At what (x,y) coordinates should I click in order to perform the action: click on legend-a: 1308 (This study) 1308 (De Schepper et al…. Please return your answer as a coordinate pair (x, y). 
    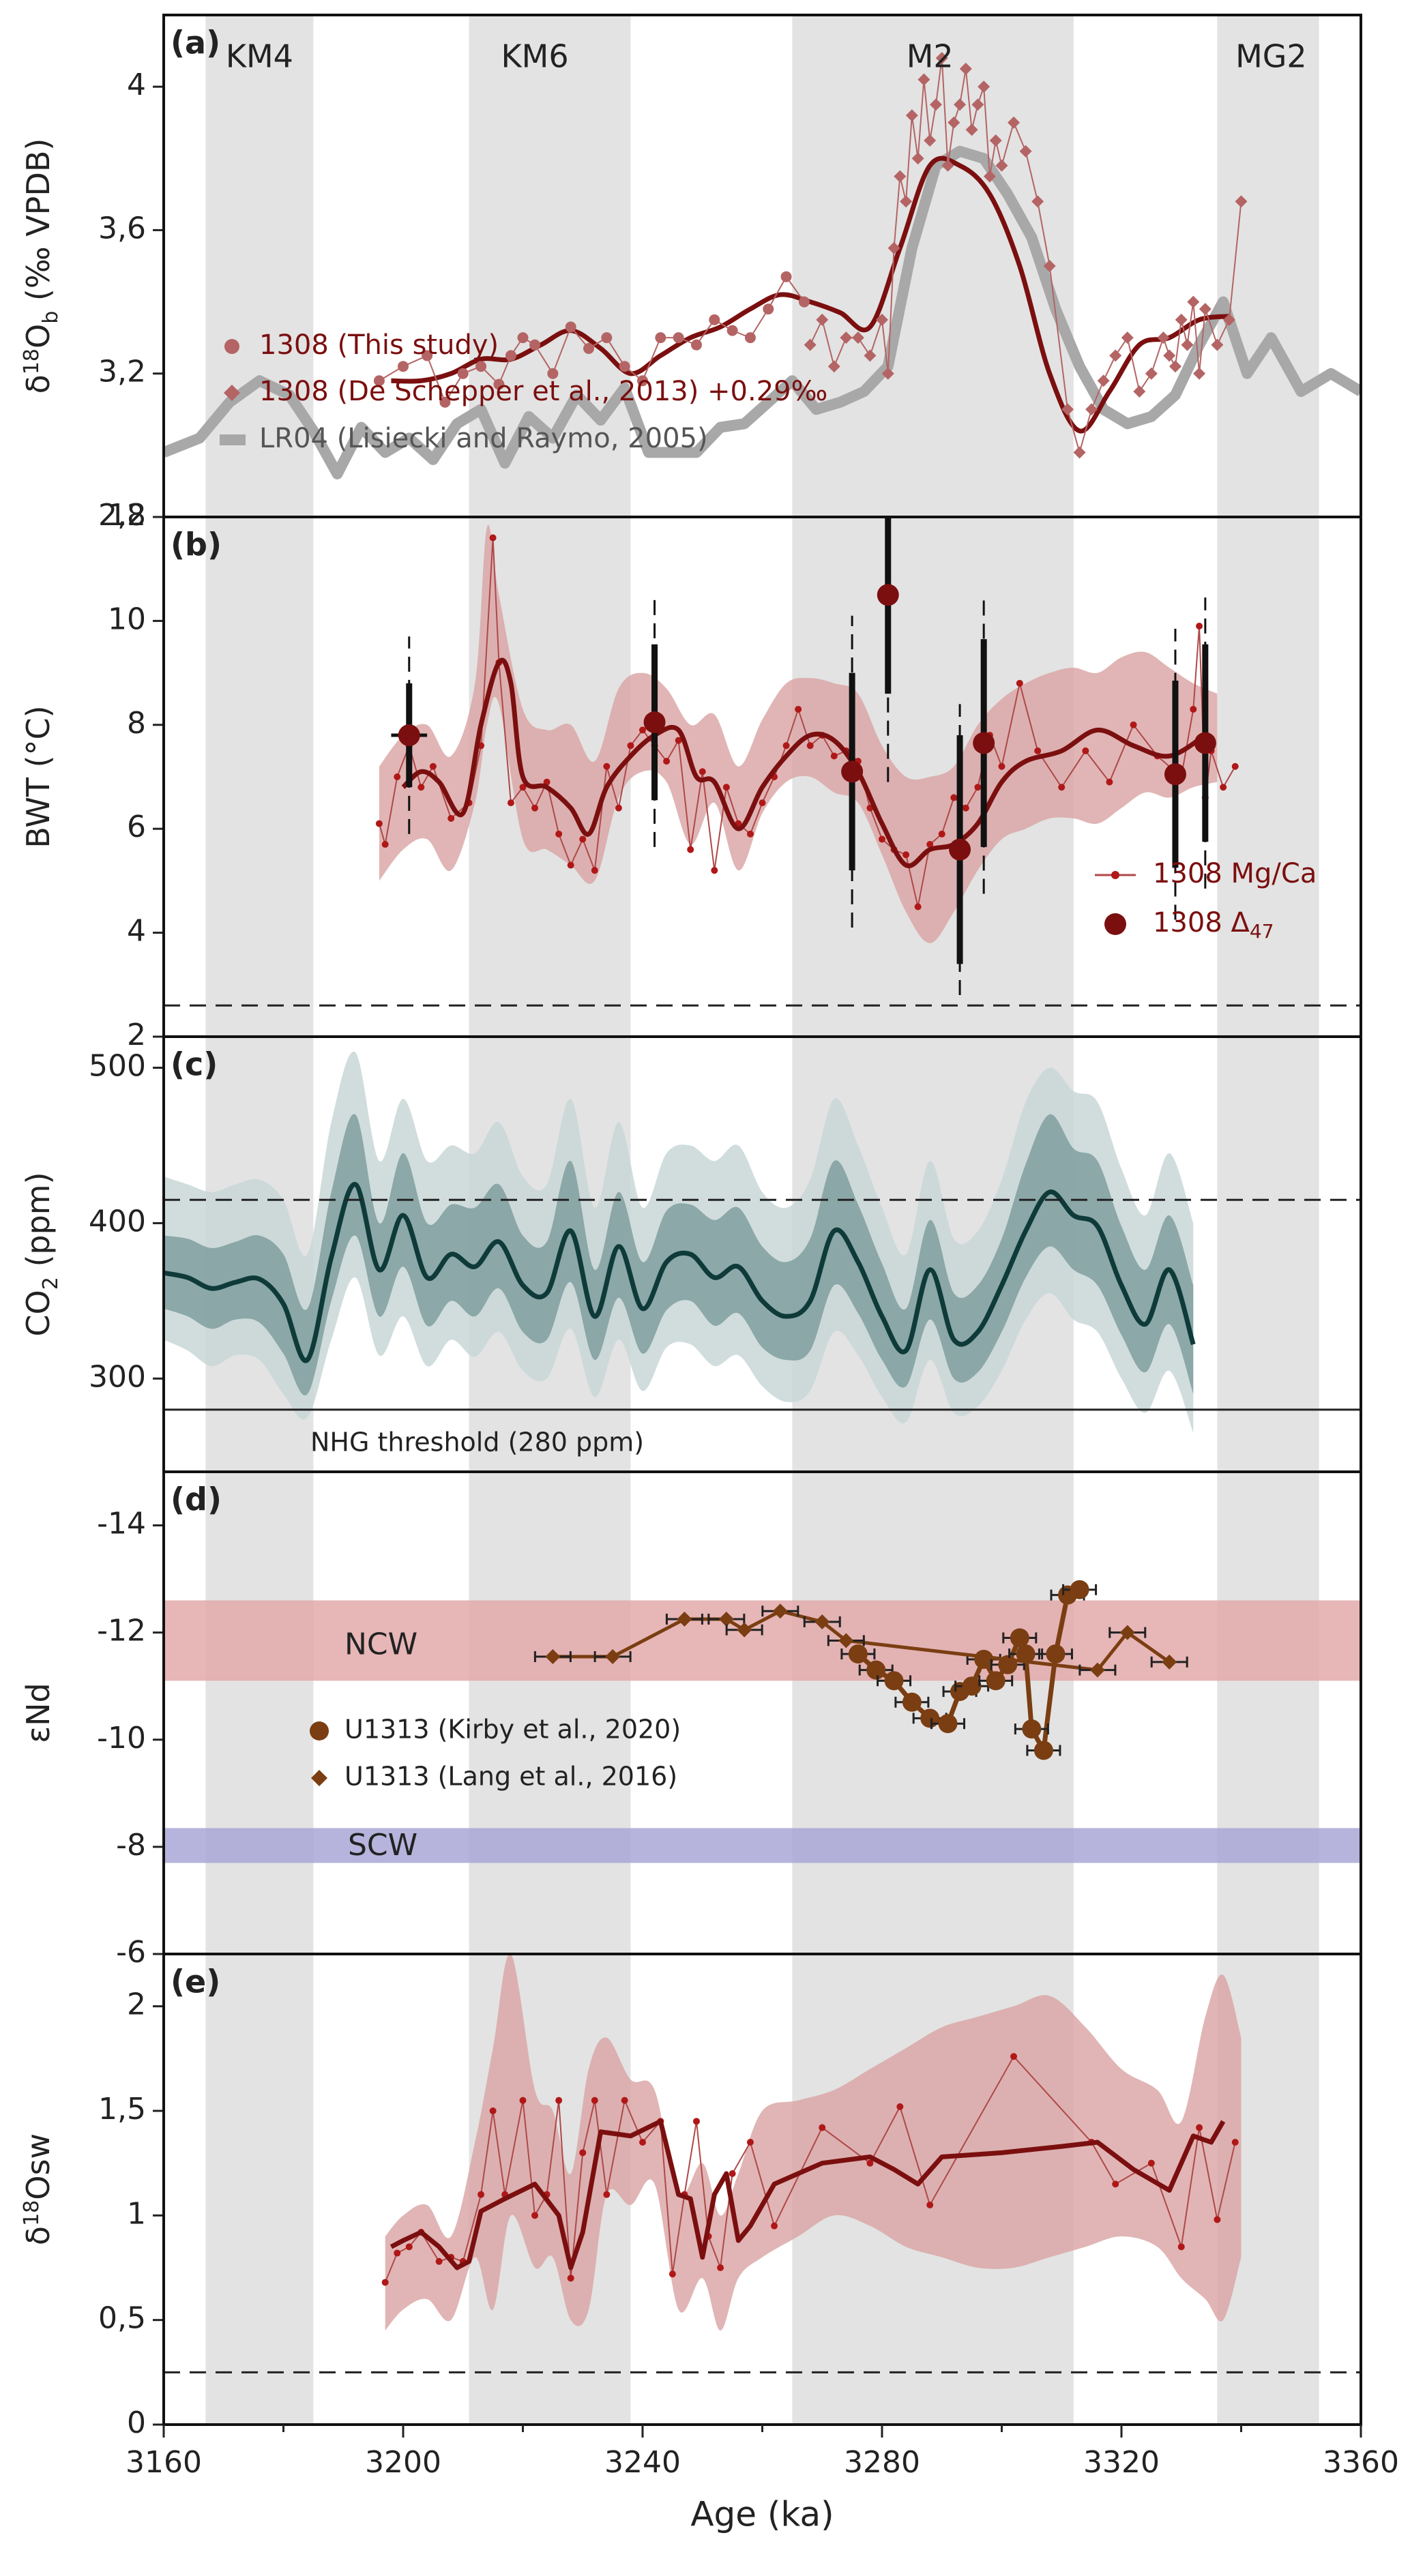
    Looking at the image, I should click on (523, 391).